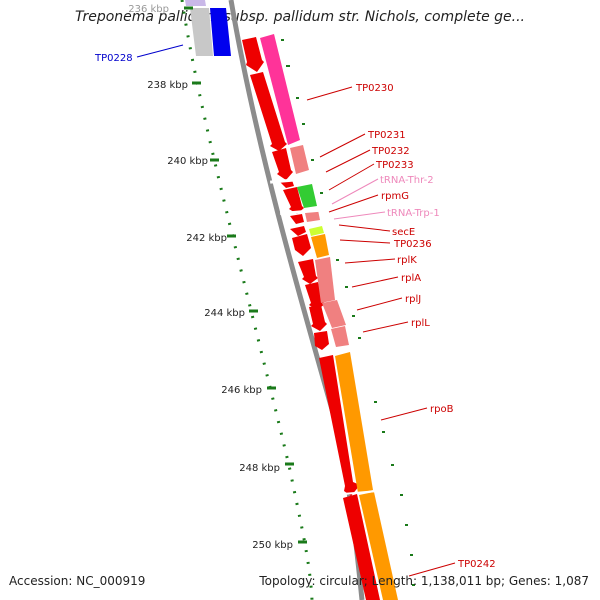 This screenshot has width=600, height=600. I want to click on kbp-label: 242 kbp, so click(206, 238).